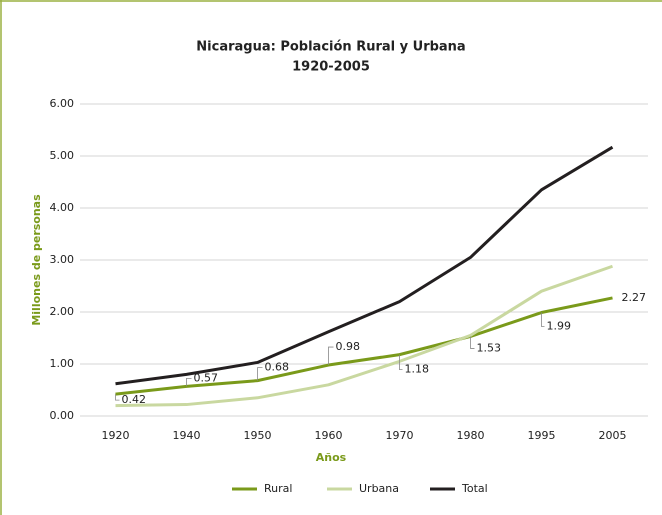  Describe the element at coordinates (62, 155) in the screenshot. I see `y-tick-label: 5.00` at that location.